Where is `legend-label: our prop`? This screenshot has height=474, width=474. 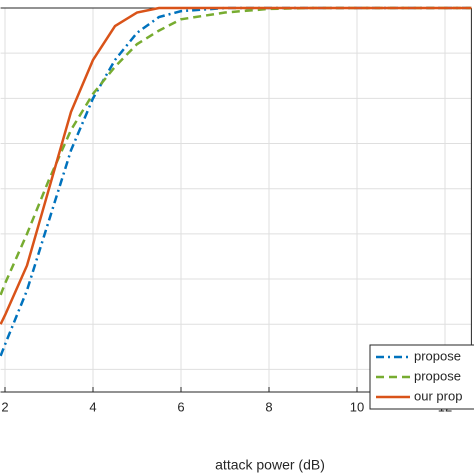 legend-label: our prop is located at coordinates (438, 395).